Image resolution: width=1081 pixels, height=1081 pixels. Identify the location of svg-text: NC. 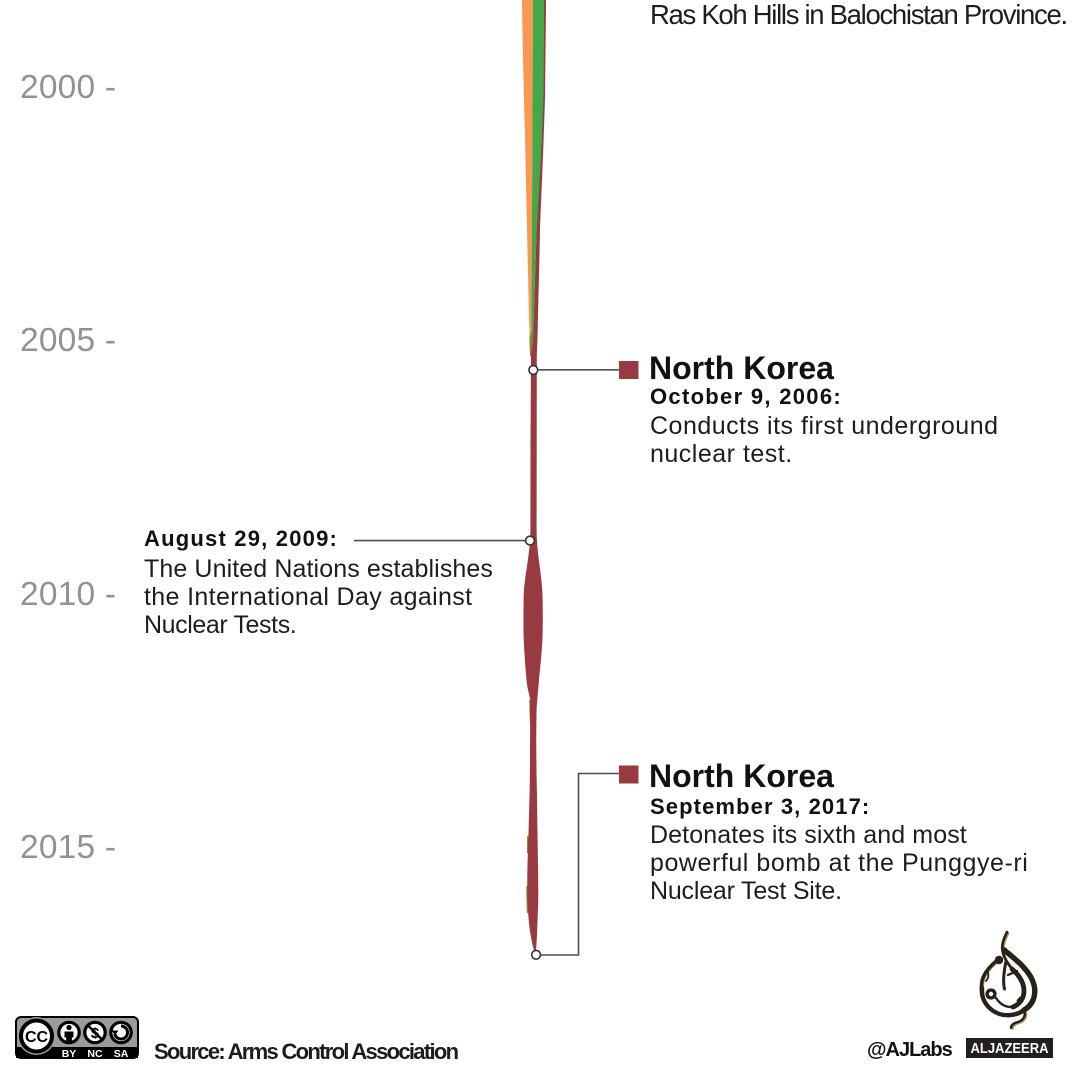
(95, 1053).